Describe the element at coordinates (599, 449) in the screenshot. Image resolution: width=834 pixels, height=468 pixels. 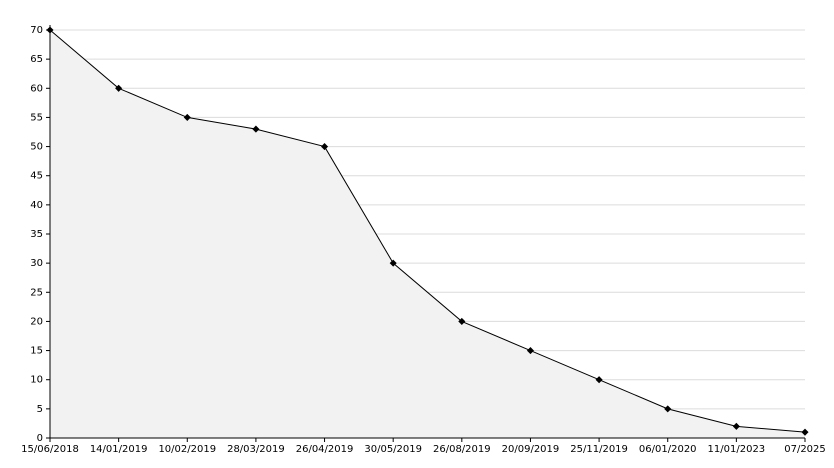
I see `x-tick-label: 25/11/2019` at that location.